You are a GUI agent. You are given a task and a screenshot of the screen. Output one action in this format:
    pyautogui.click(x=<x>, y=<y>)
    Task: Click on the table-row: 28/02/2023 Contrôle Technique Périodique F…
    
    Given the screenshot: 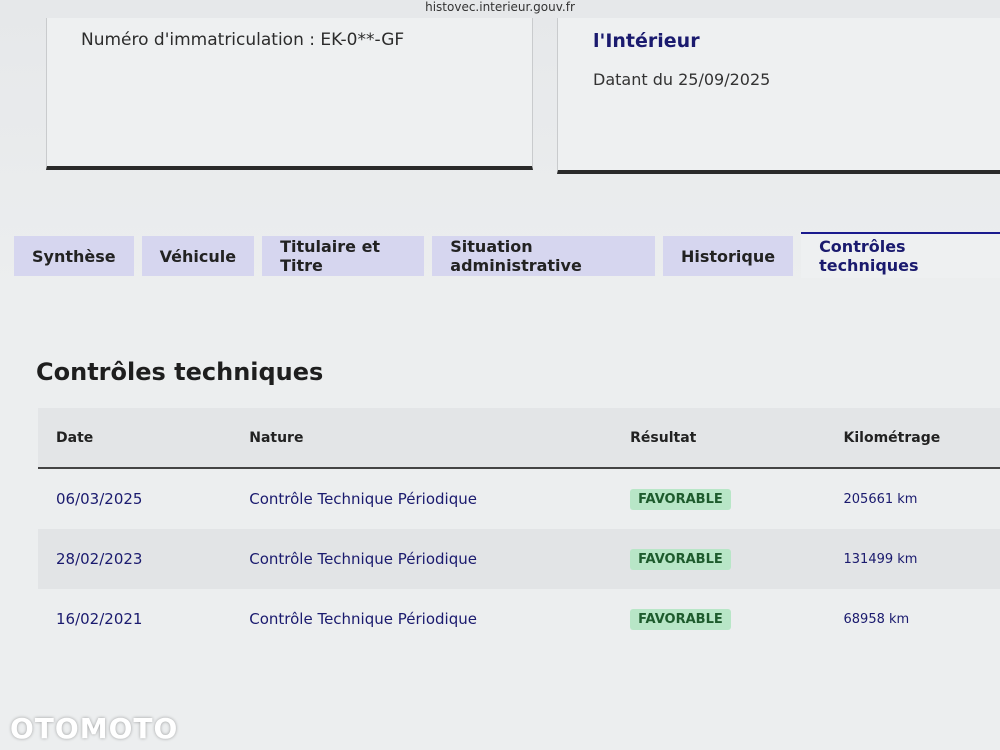 What is the action you would take?
    pyautogui.click(x=519, y=559)
    